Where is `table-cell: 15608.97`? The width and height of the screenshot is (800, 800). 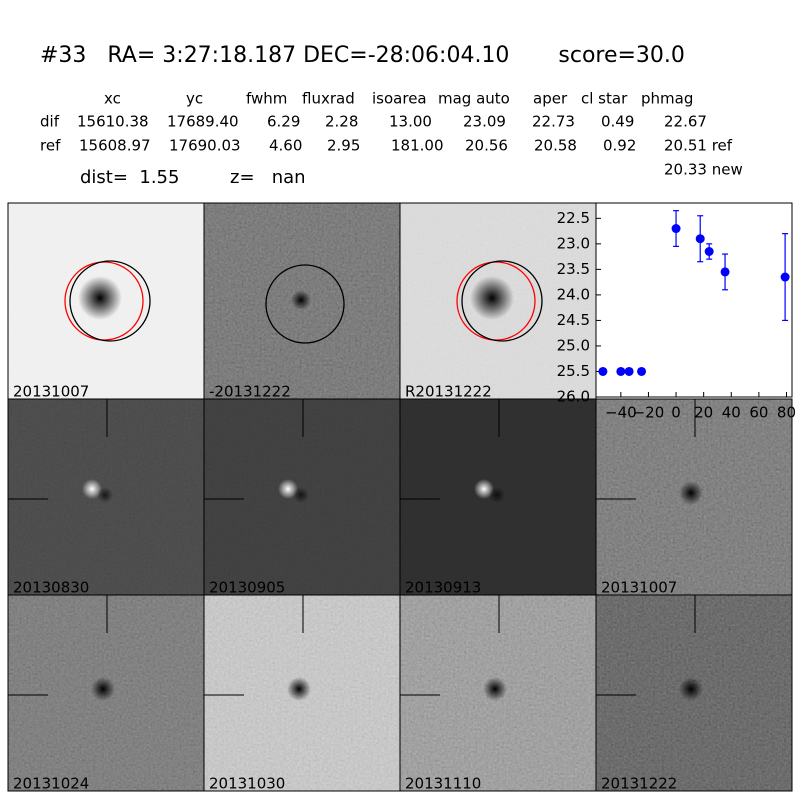
table-cell: 15608.97 is located at coordinates (115, 146).